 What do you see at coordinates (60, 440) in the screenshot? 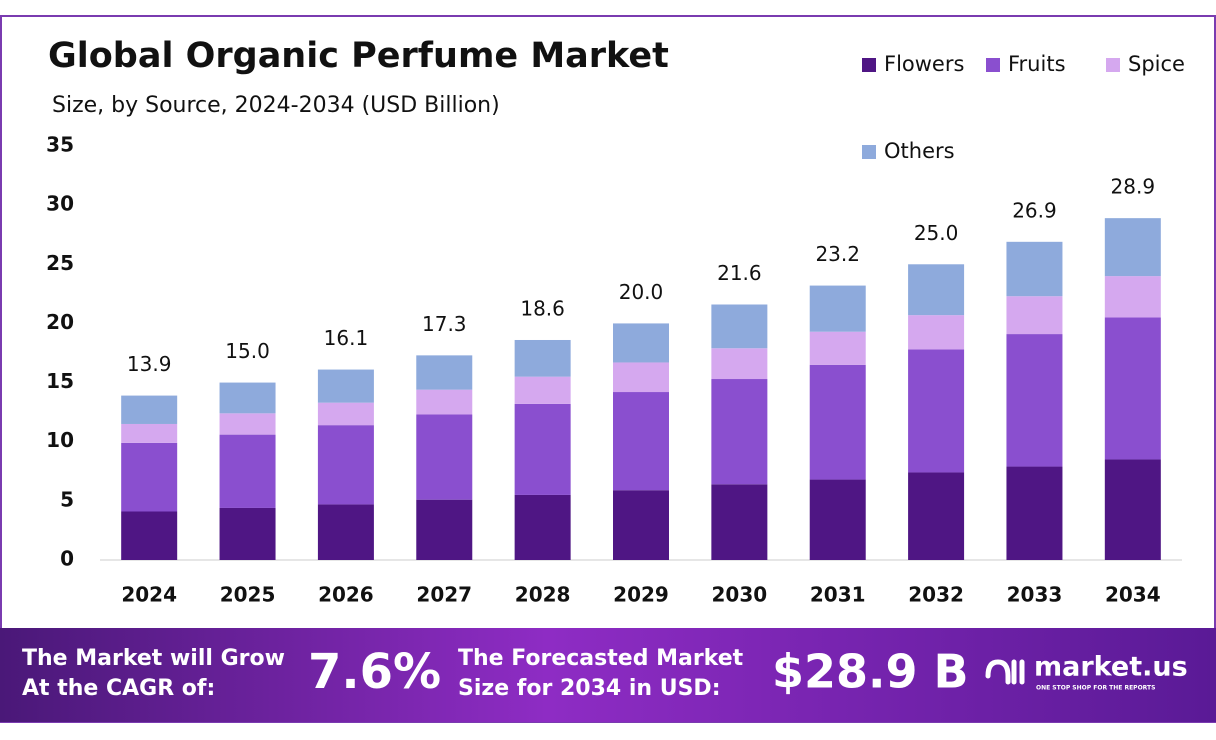
I see `y-tick-label: 10` at bounding box center [60, 440].